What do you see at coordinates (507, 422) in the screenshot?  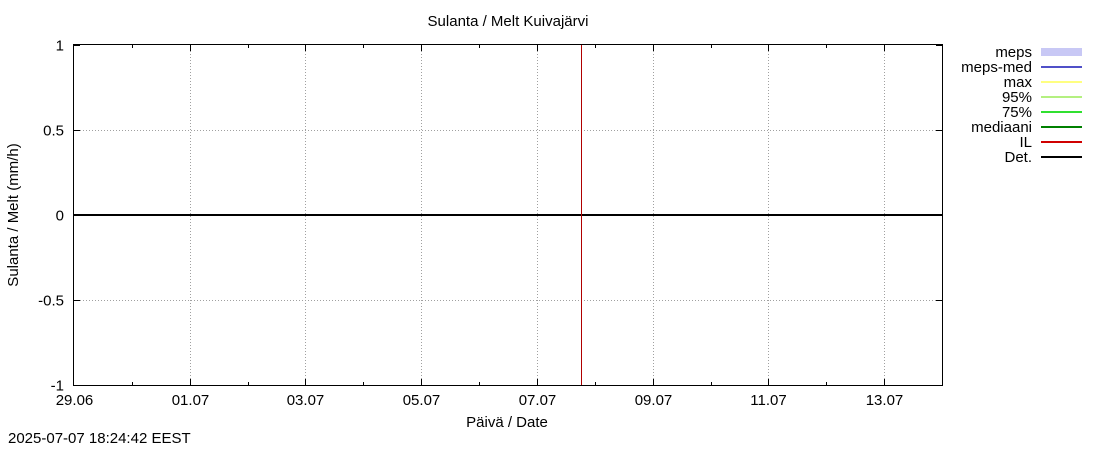 I see `x-axis-label: Päivä / Date` at bounding box center [507, 422].